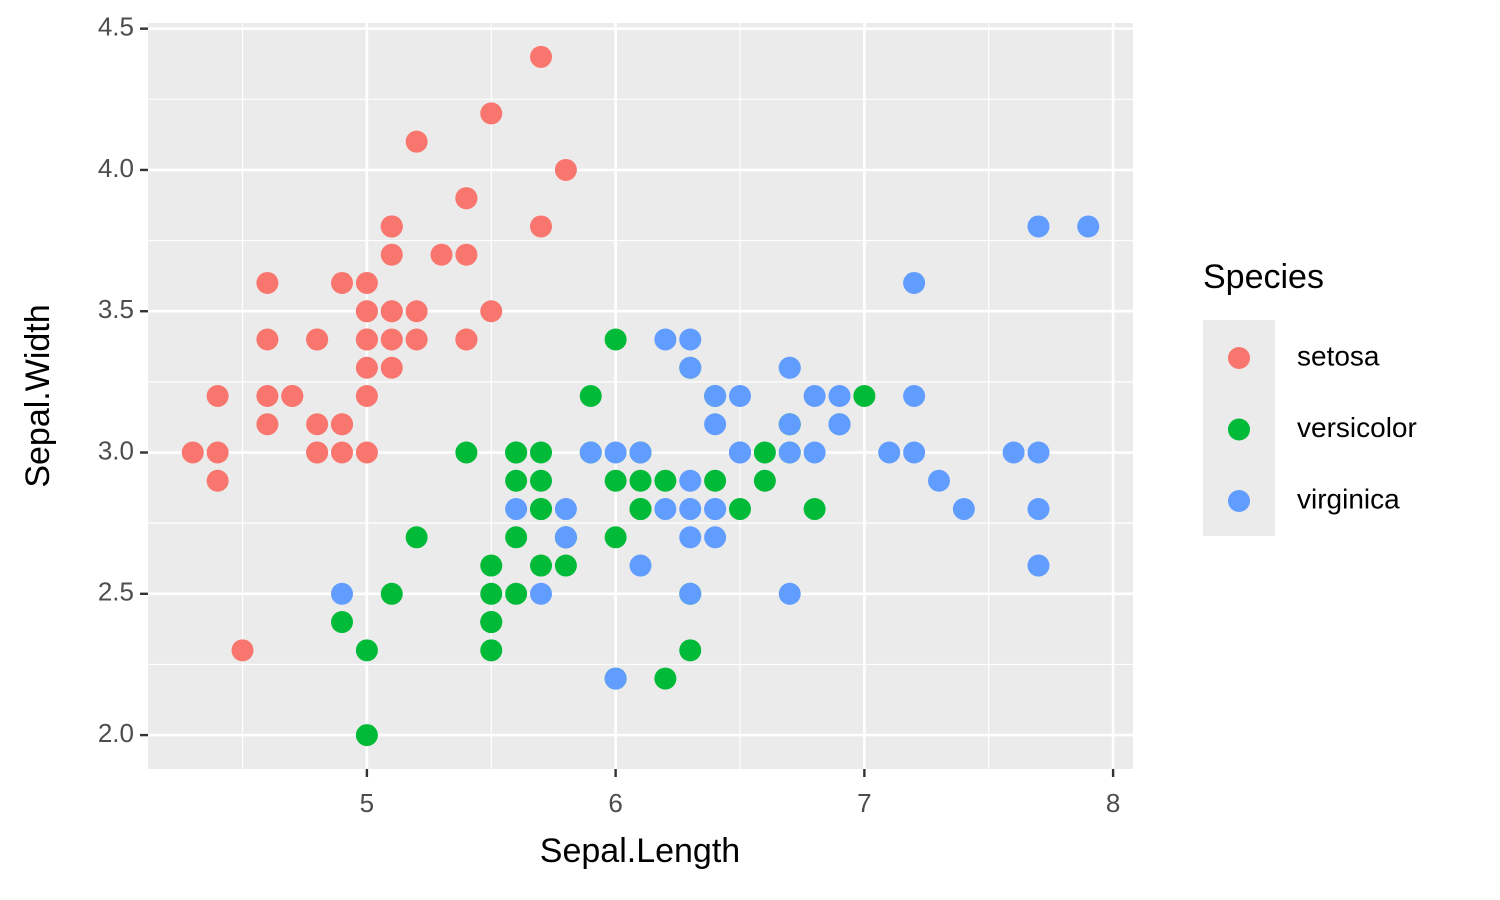  What do you see at coordinates (116, 450) in the screenshot?
I see `y-tick-label: 3.0` at bounding box center [116, 450].